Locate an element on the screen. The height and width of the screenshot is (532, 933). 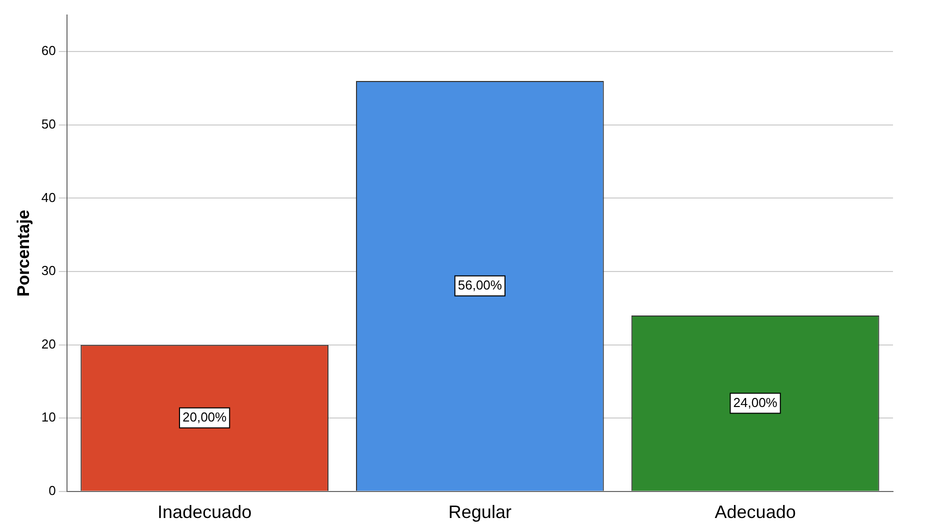
data-label: 56,00% is located at coordinates (480, 285).